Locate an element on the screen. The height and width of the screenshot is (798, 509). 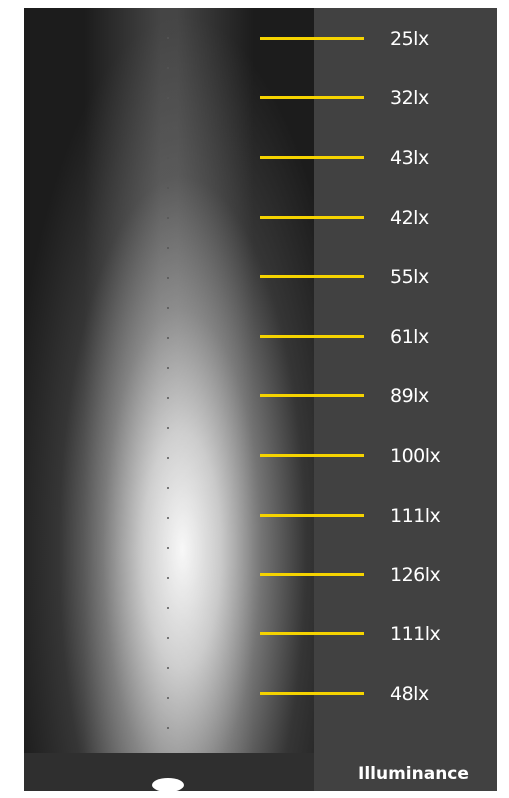
reading-row: 126lx is located at coordinates (375, 575).